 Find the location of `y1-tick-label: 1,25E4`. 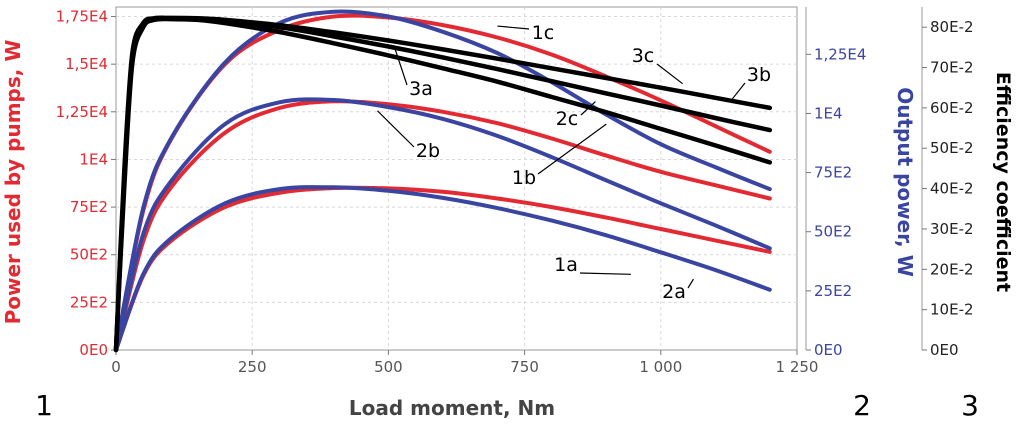

y1-tick-label: 1,25E4 is located at coordinates (82, 112).